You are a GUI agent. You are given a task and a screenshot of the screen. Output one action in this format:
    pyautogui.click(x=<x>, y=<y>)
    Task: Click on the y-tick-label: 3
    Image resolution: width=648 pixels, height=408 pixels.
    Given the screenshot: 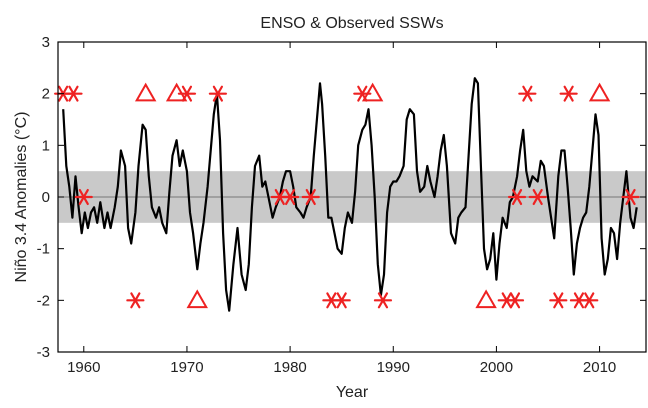 What is the action you would take?
    pyautogui.click(x=46, y=42)
    